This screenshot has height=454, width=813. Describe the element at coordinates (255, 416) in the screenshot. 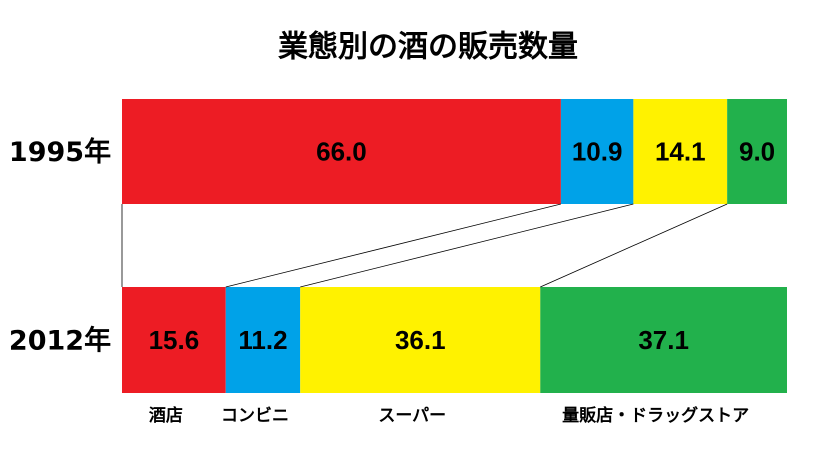

I see `legend-label: コンビニ` at that location.